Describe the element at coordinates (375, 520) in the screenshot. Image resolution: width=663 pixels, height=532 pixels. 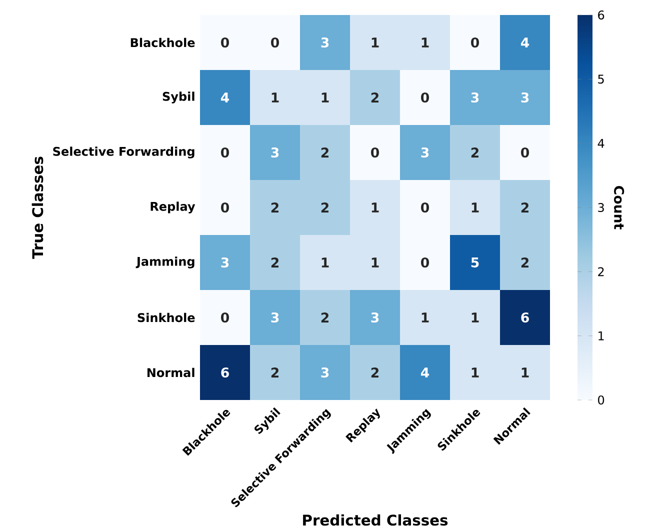
I see `x-axis-title: Predicted Classes` at that location.